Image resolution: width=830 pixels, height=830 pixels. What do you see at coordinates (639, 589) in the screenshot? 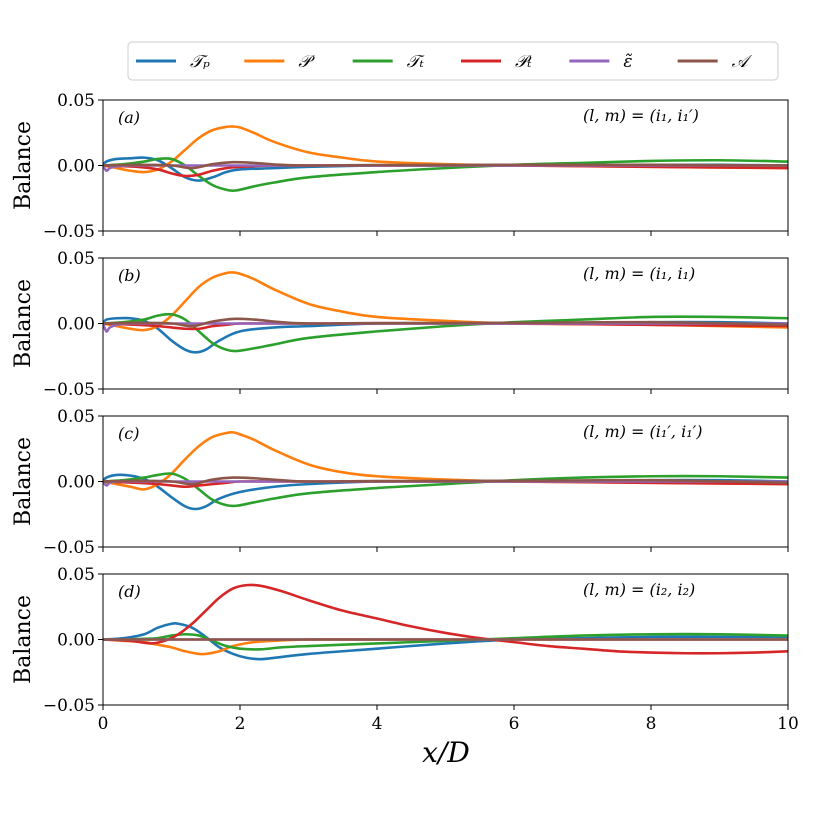
I see `panel-3-pair: (l, m) = (i₂, i₂)` at bounding box center [639, 589].